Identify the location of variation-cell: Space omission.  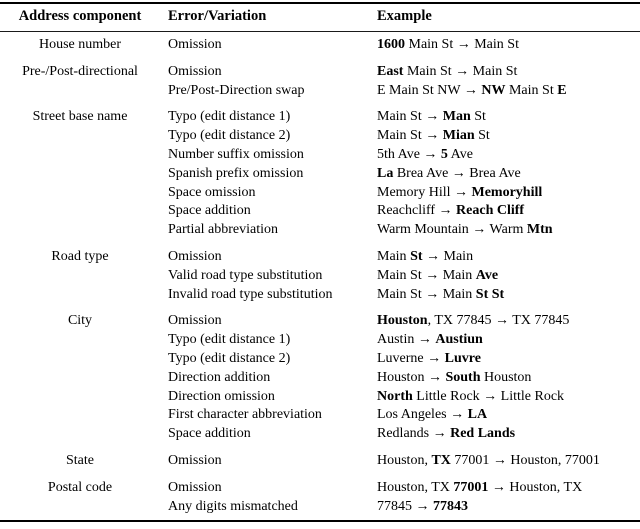
(212, 192).